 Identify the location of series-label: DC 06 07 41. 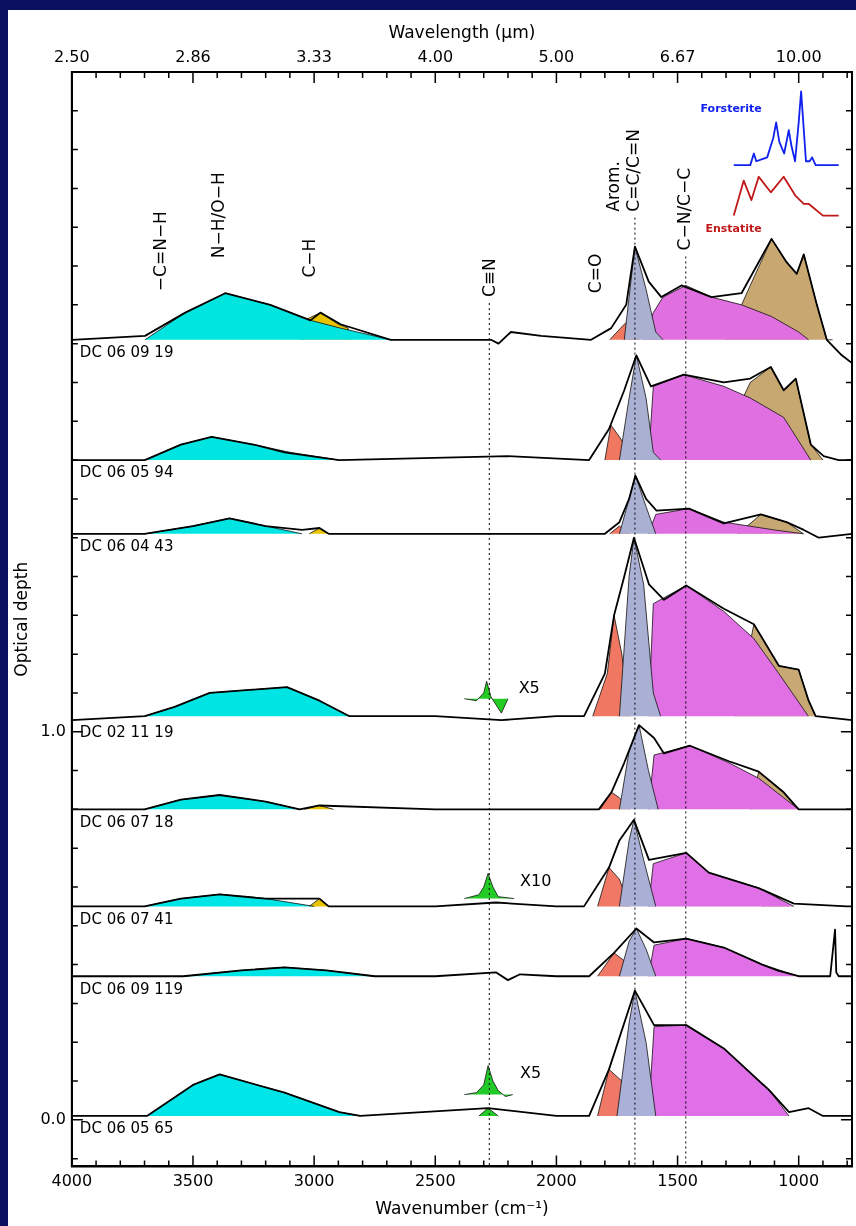
(126, 918).